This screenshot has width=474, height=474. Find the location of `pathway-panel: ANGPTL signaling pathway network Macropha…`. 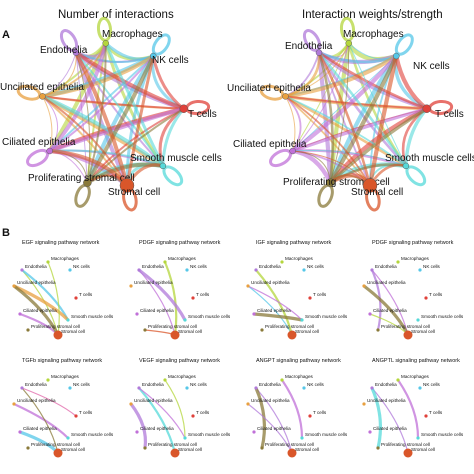

pathway-panel: ANGPTL signaling pathway network Macropha… is located at coordinates (413, 408).